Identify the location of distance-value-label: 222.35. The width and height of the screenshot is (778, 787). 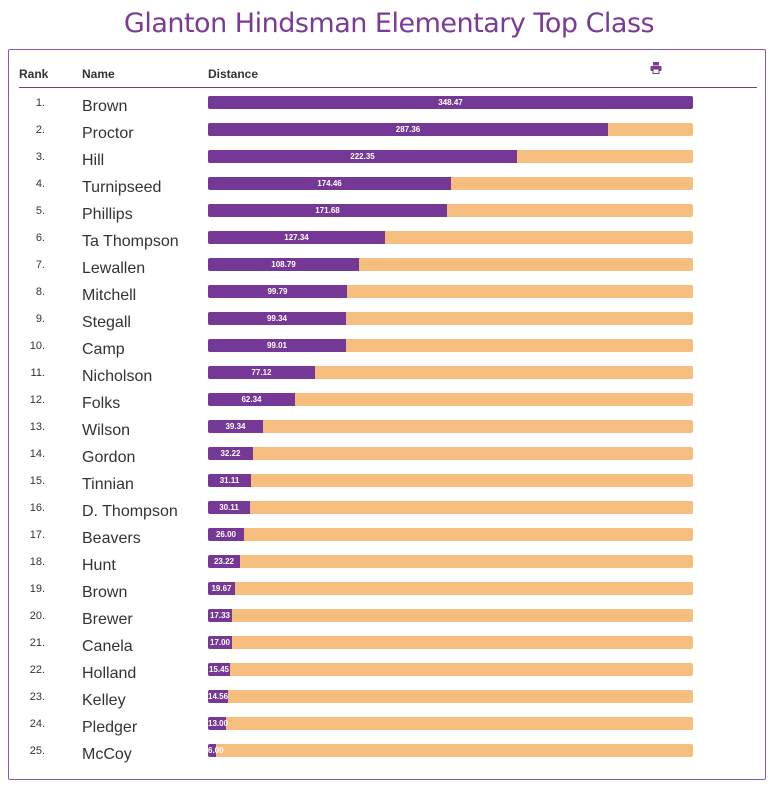
(362, 156).